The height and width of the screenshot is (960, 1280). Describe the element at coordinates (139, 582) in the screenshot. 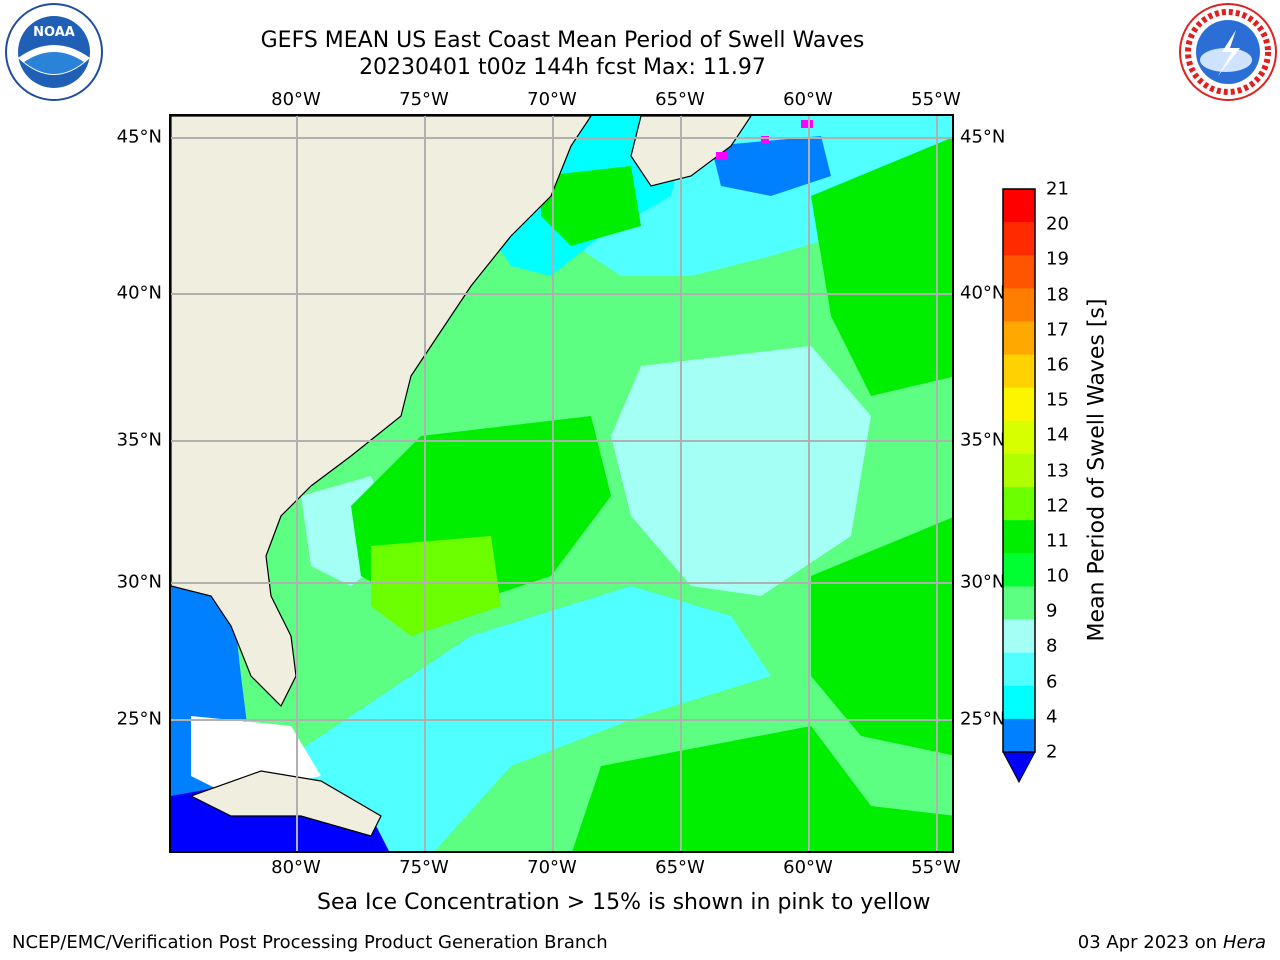

I see `lat-label-left: 30°N` at that location.